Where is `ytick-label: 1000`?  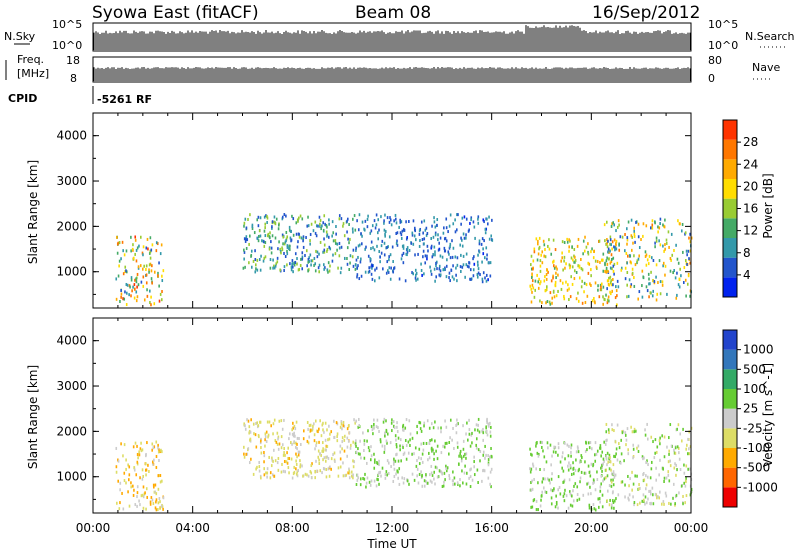
ytick-label: 1000 is located at coordinates (71, 477).